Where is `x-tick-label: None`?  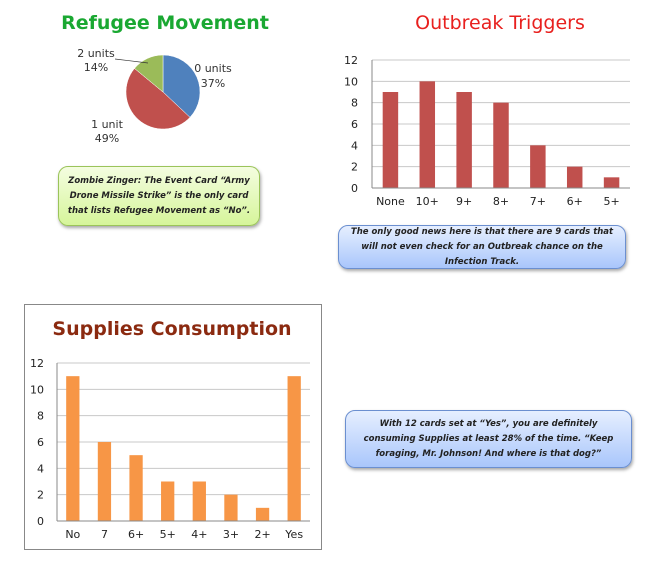
x-tick-label: None is located at coordinates (390, 201).